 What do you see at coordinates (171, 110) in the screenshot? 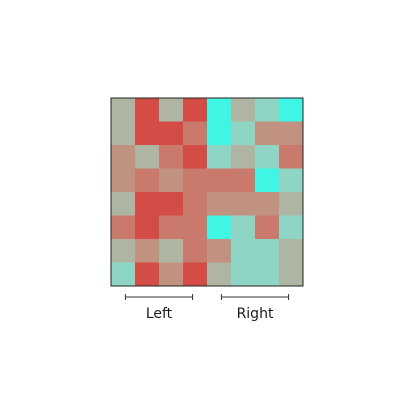
I see `heatmap-cell-r0-c2` at bounding box center [171, 110].